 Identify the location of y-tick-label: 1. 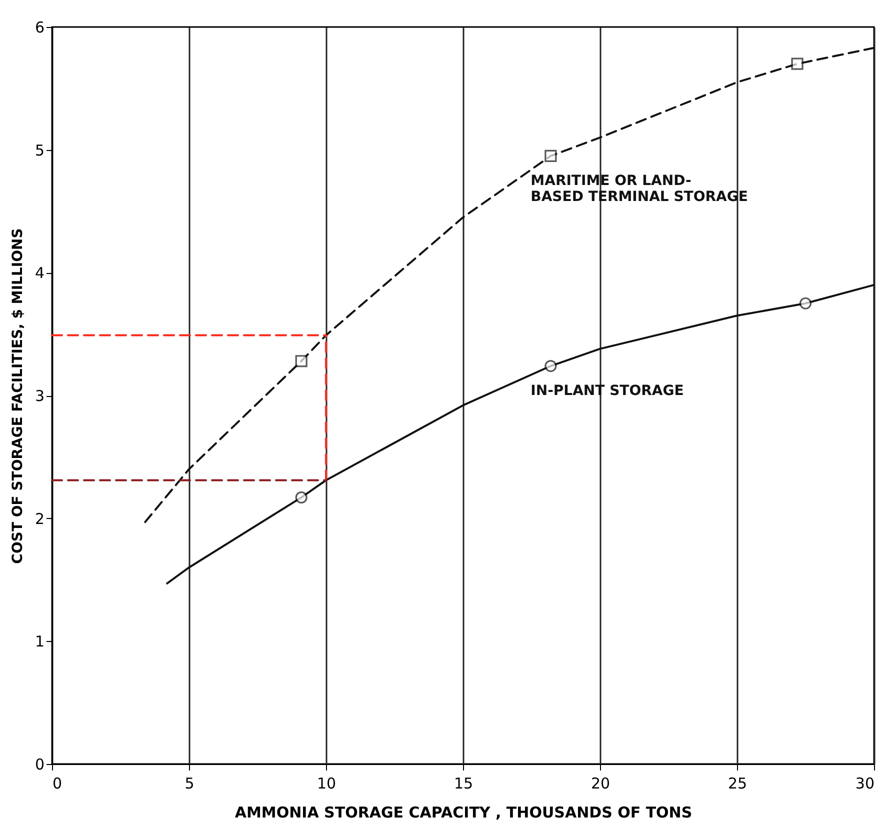
(39, 641).